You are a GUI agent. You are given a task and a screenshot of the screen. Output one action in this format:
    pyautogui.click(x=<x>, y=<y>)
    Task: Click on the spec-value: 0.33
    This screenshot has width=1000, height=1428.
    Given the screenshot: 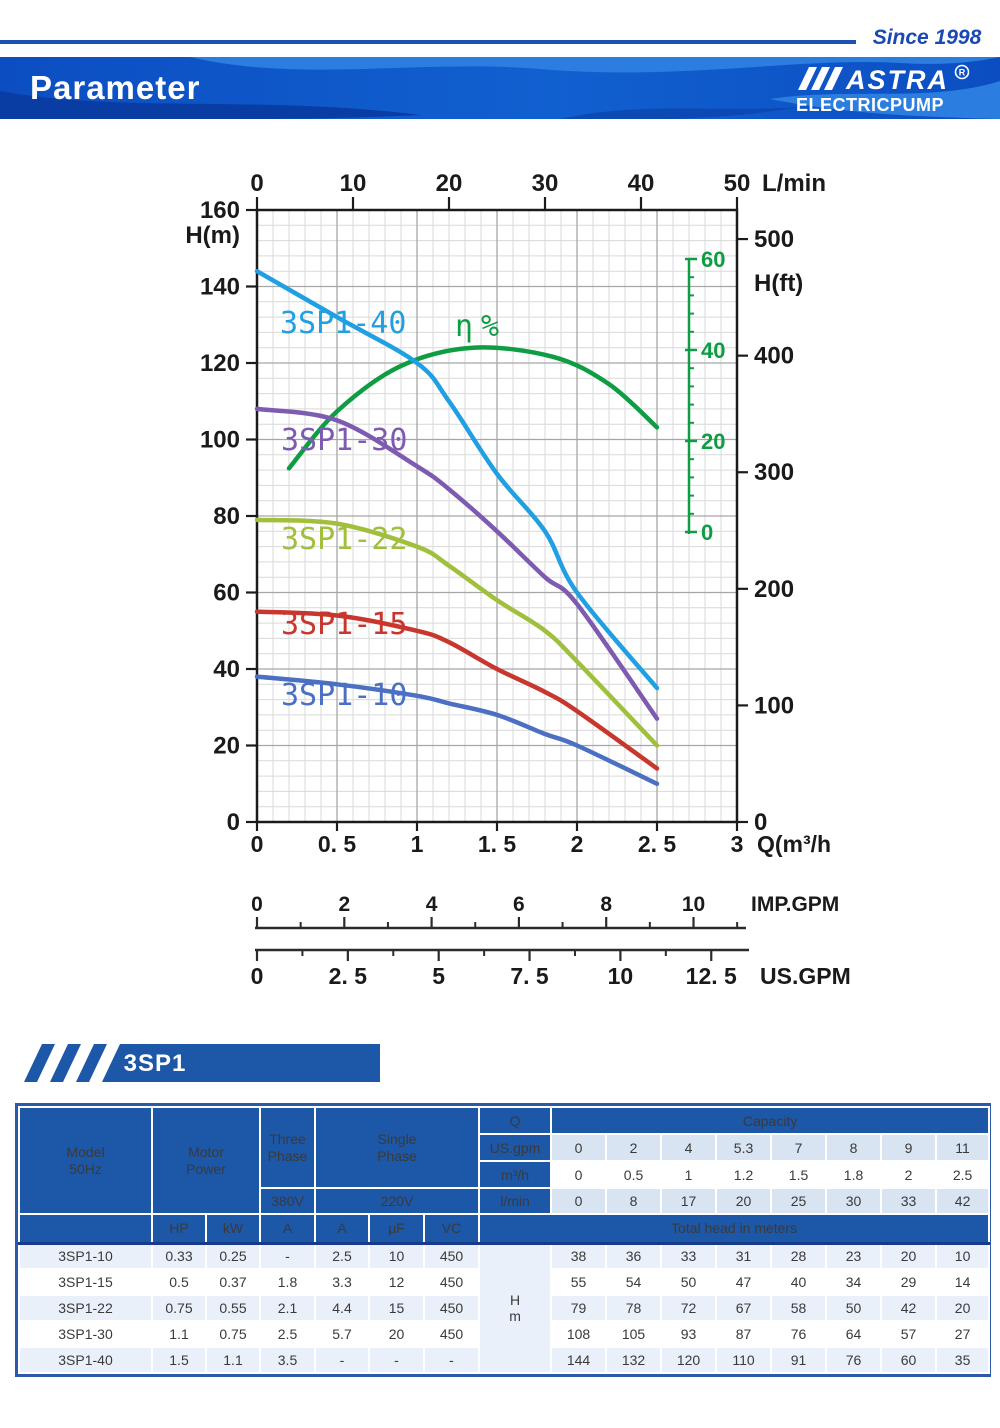 What is the action you would take?
    pyautogui.click(x=179, y=1256)
    